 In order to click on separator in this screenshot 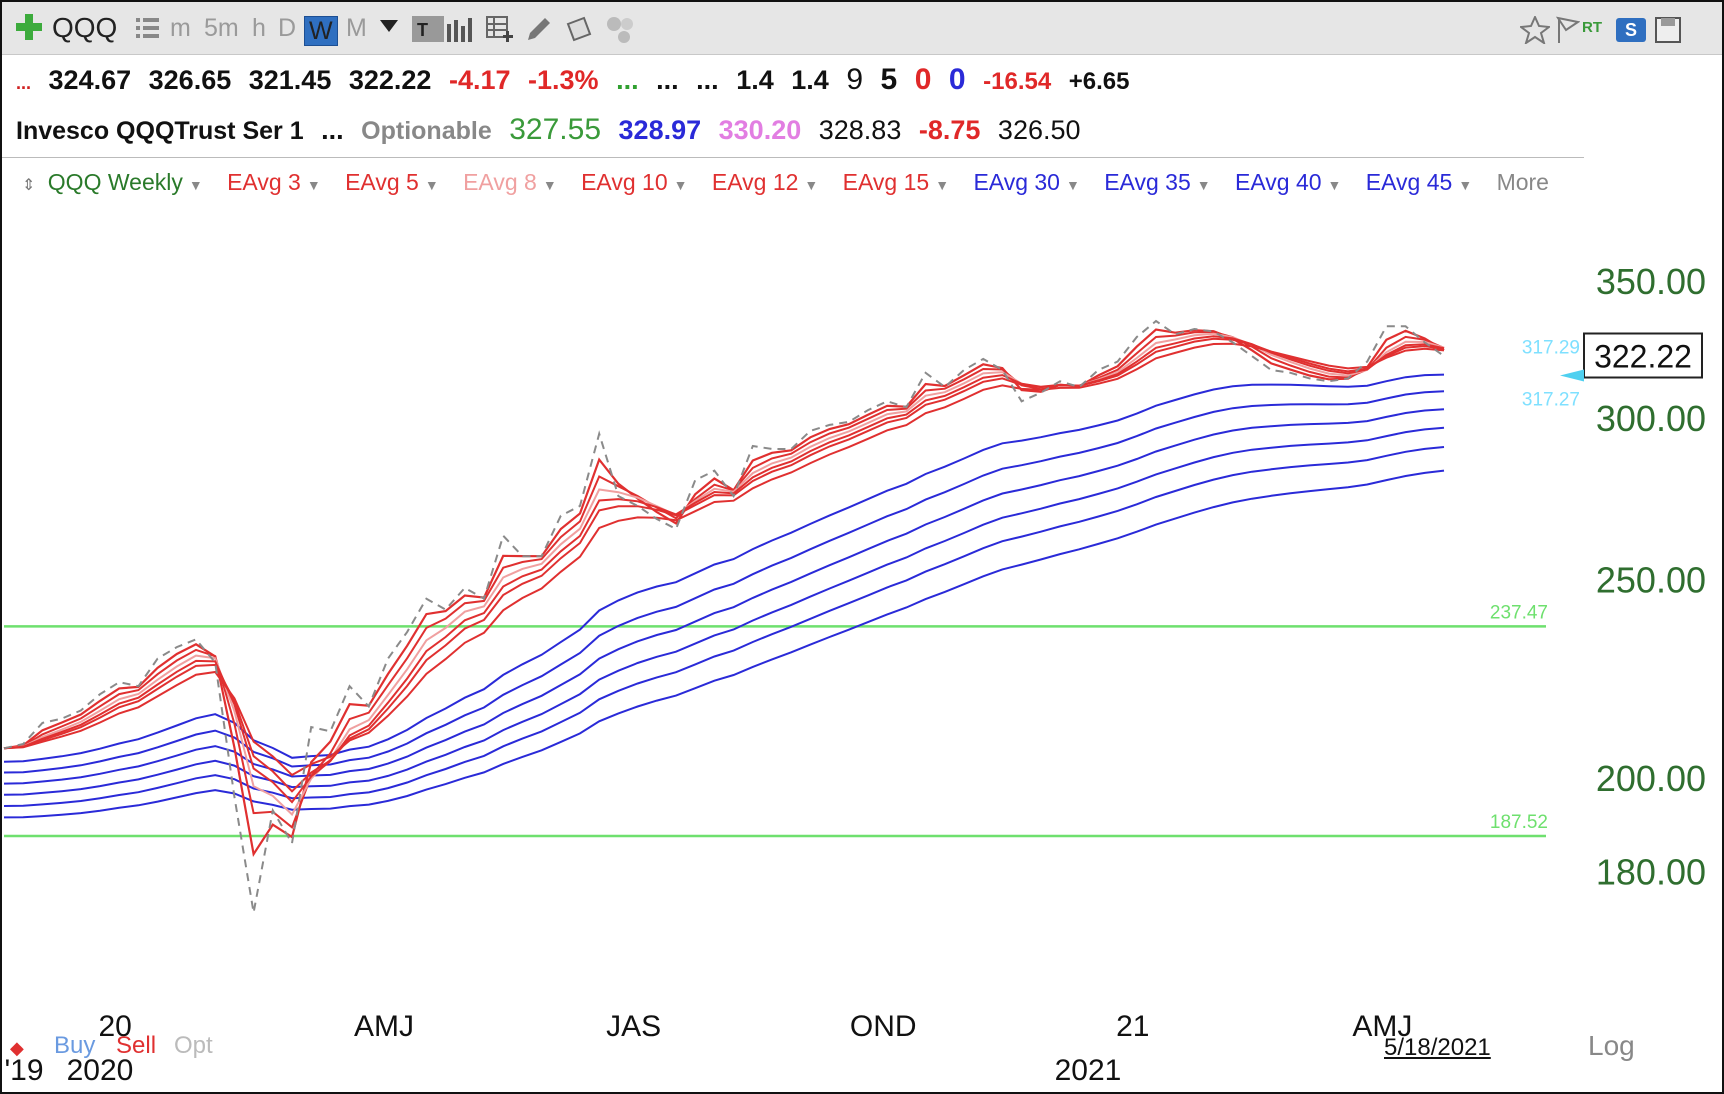, I will do `click(793, 157)`.